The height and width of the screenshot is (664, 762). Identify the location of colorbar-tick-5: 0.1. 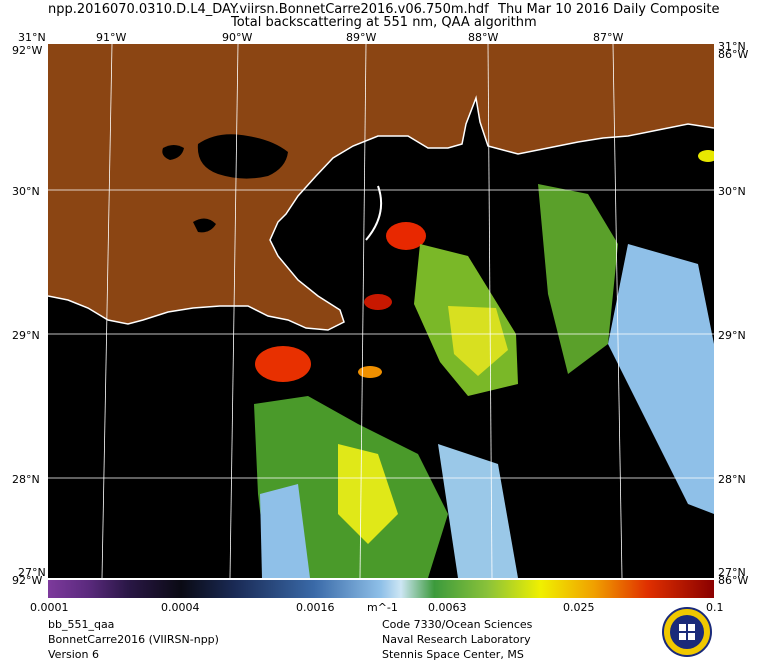
(715, 607).